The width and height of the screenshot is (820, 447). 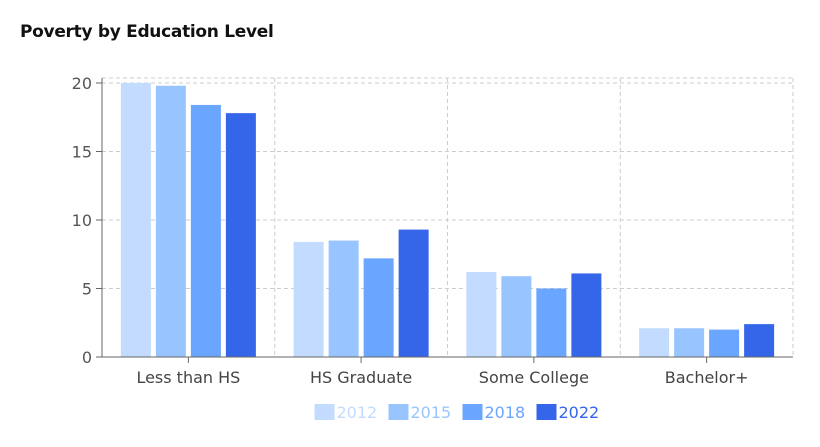 I want to click on legend-label: 2018, so click(x=505, y=412).